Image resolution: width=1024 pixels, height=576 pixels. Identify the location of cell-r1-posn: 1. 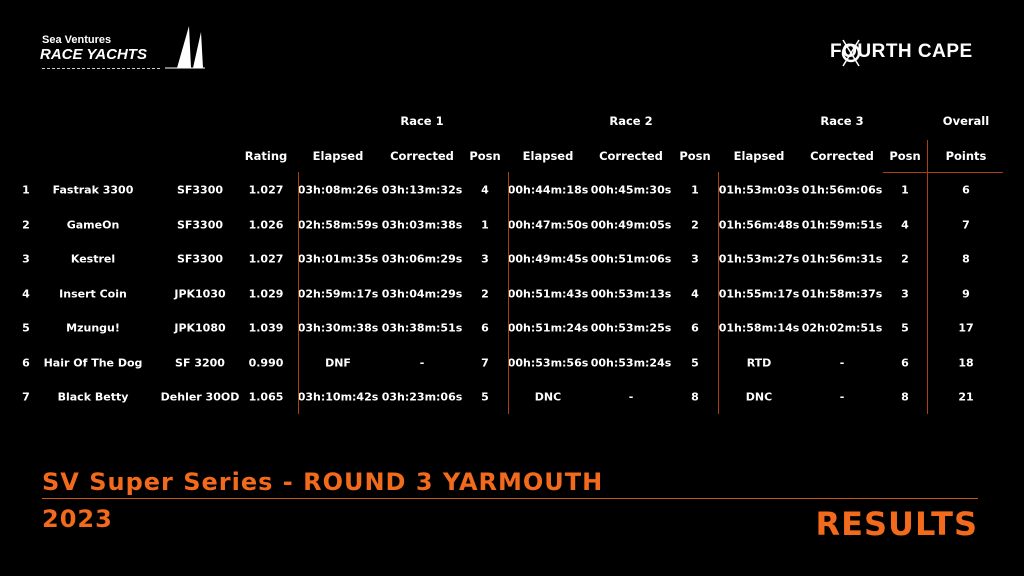
(485, 225).